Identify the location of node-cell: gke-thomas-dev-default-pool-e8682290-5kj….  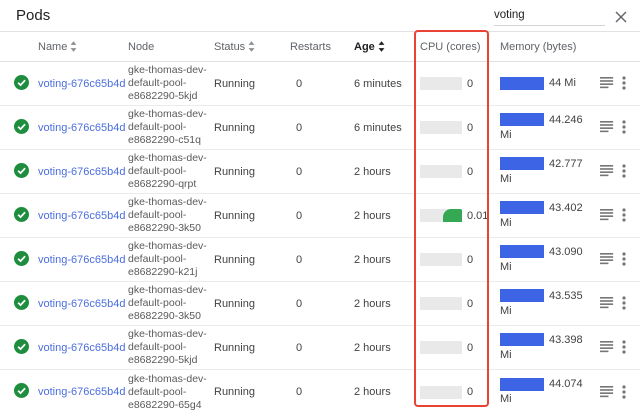
(167, 347).